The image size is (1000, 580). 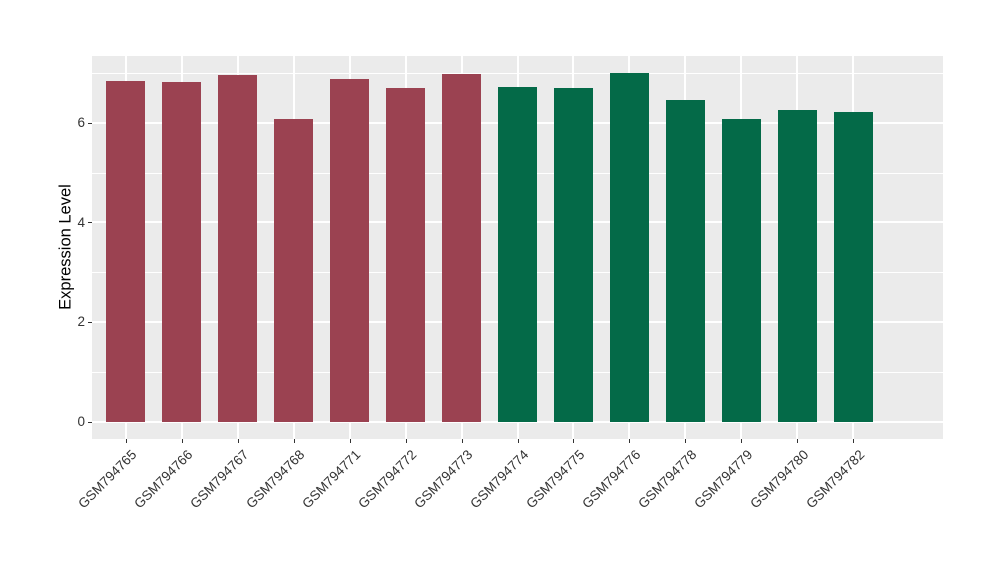 What do you see at coordinates (779, 479) in the screenshot?
I see `x-tick-label-text: GSM794780` at bounding box center [779, 479].